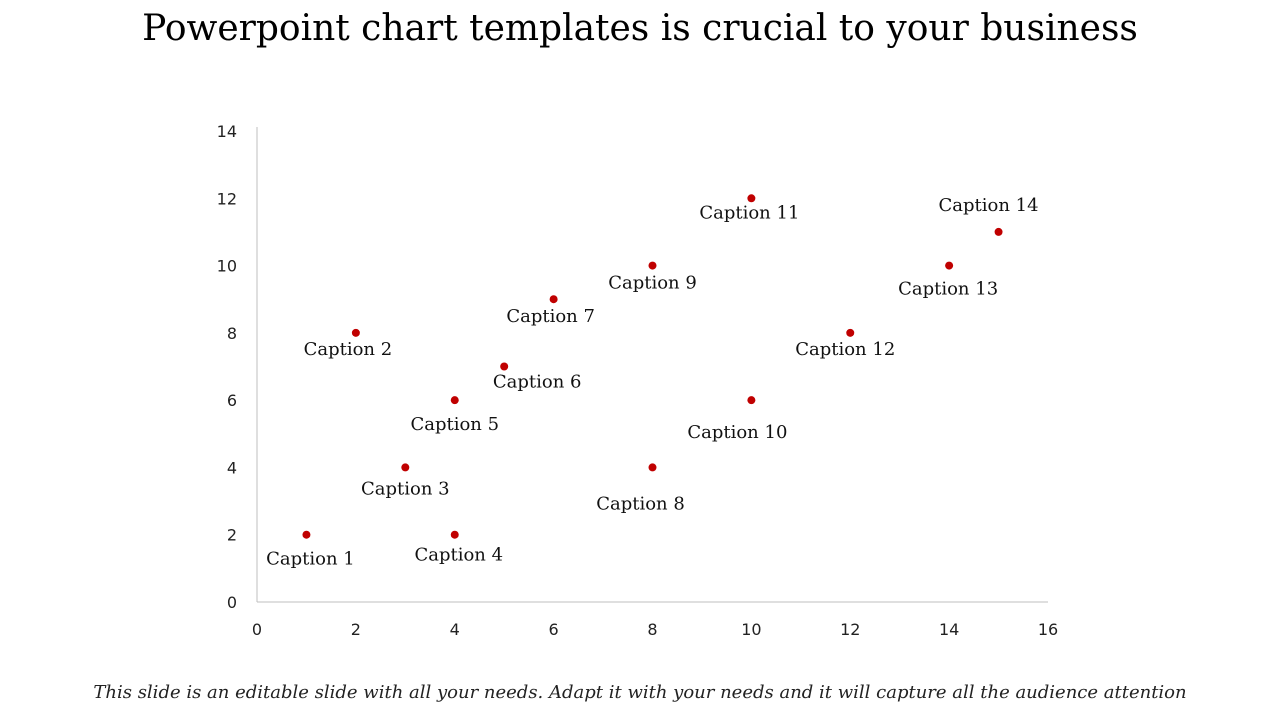 The height and width of the screenshot is (724, 1280). Describe the element at coordinates (232, 467) in the screenshot. I see `y-tick-label: 4` at that location.